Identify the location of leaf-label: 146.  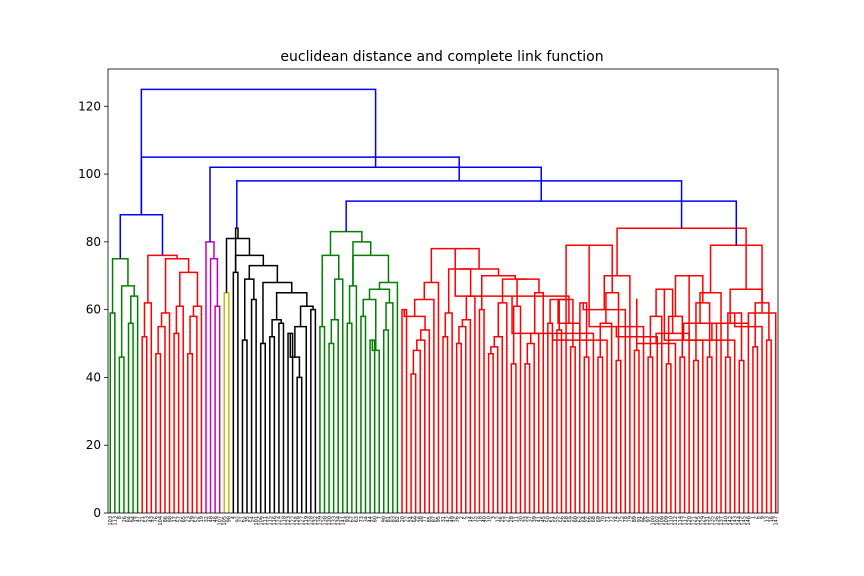
(749, 521).